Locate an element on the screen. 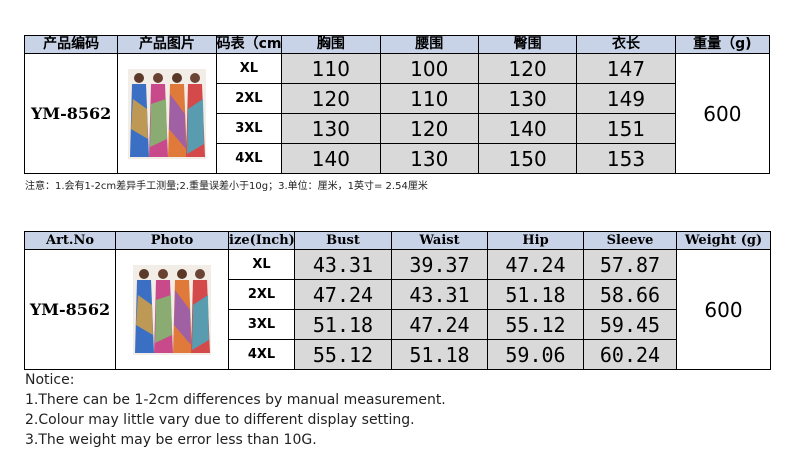 The width and height of the screenshot is (801, 474). header-art-no: 产品编码 is located at coordinates (71, 44).